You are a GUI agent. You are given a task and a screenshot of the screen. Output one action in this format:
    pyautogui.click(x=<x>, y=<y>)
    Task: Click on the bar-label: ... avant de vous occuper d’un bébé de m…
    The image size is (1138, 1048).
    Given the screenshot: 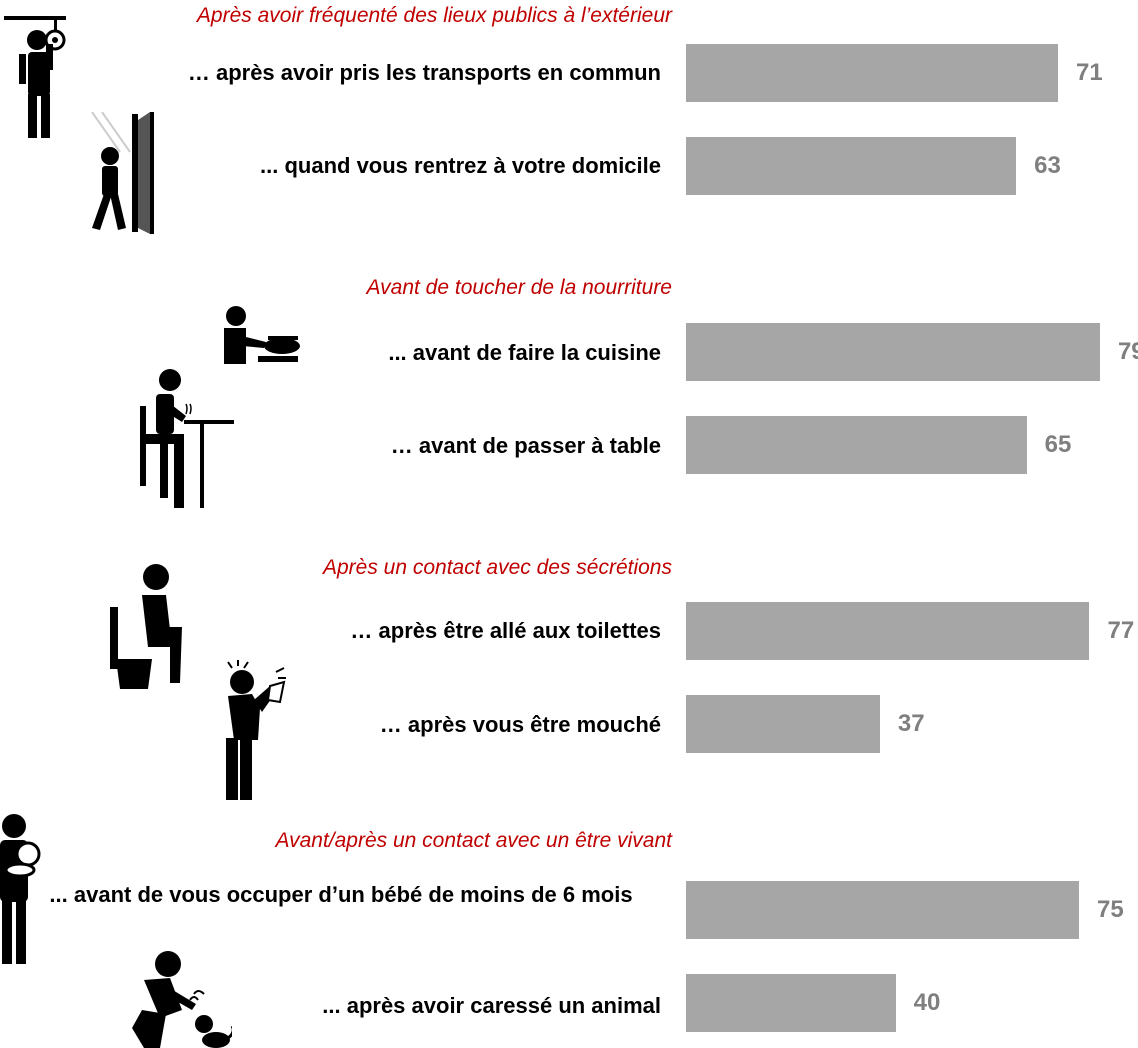 What is the action you would take?
    pyautogui.click(x=341, y=894)
    